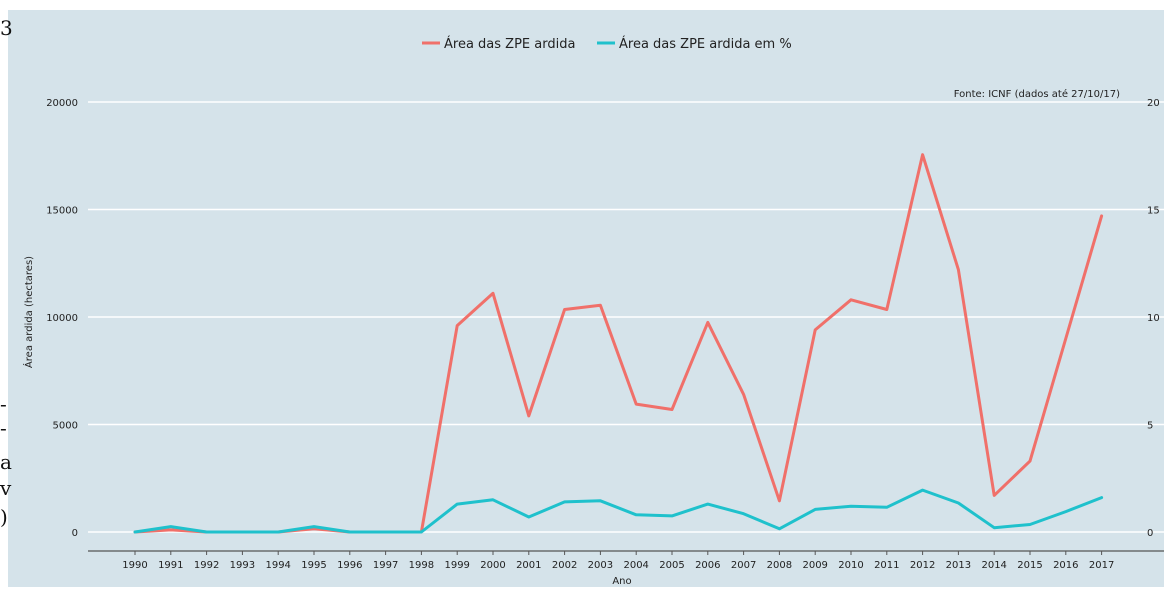  I want to click on x-tick-label: 2002, so click(564, 565).